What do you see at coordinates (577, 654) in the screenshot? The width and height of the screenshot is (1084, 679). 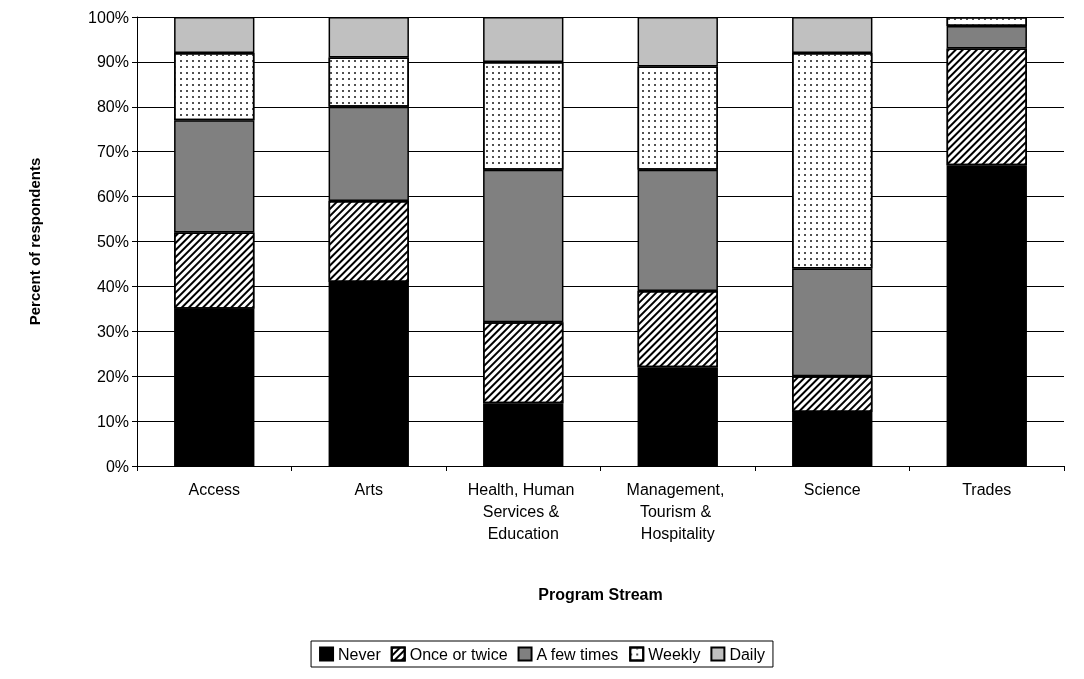 I see `legend-label: A few times` at bounding box center [577, 654].